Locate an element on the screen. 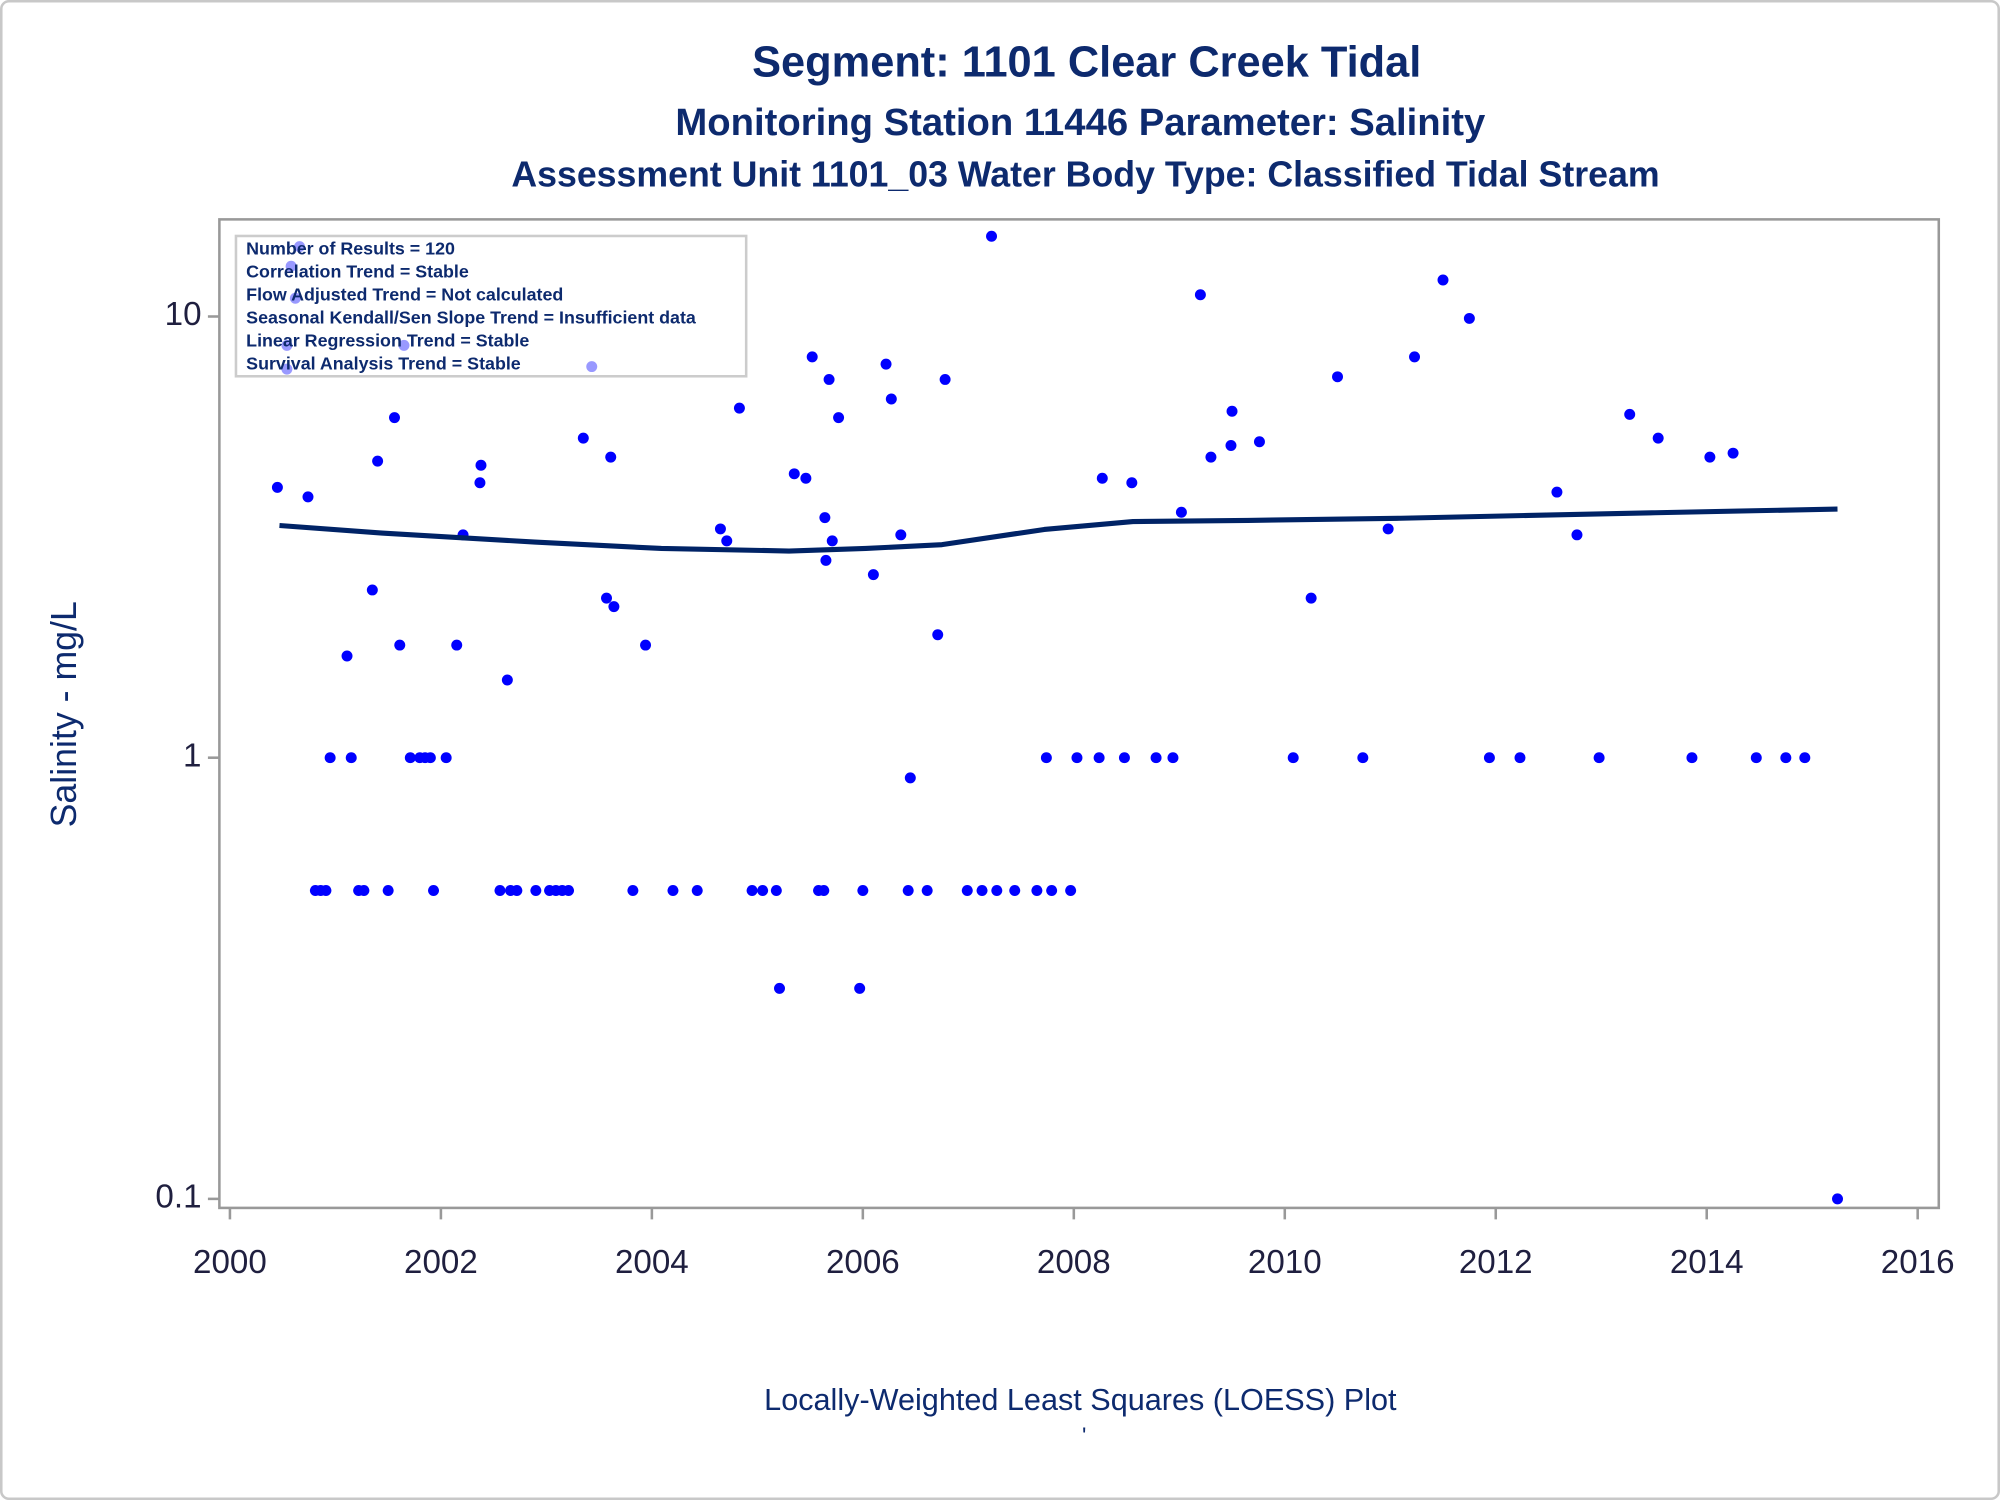 The image size is (2000, 1500). info-text: Survival Analysis Trend = Stable is located at coordinates (383, 364).